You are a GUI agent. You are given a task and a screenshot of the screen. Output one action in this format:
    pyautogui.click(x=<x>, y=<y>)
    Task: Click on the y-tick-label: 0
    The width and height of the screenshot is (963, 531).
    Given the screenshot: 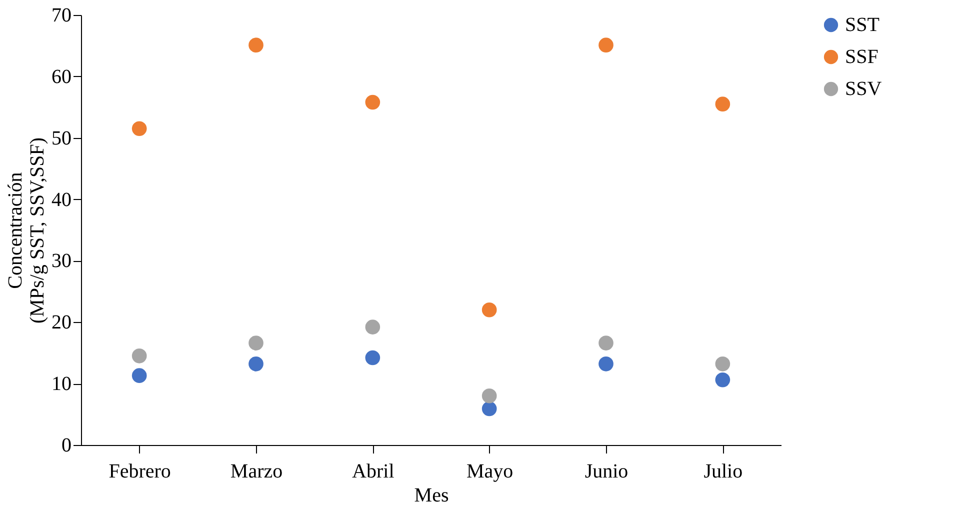 What is the action you would take?
    pyautogui.click(x=67, y=445)
    